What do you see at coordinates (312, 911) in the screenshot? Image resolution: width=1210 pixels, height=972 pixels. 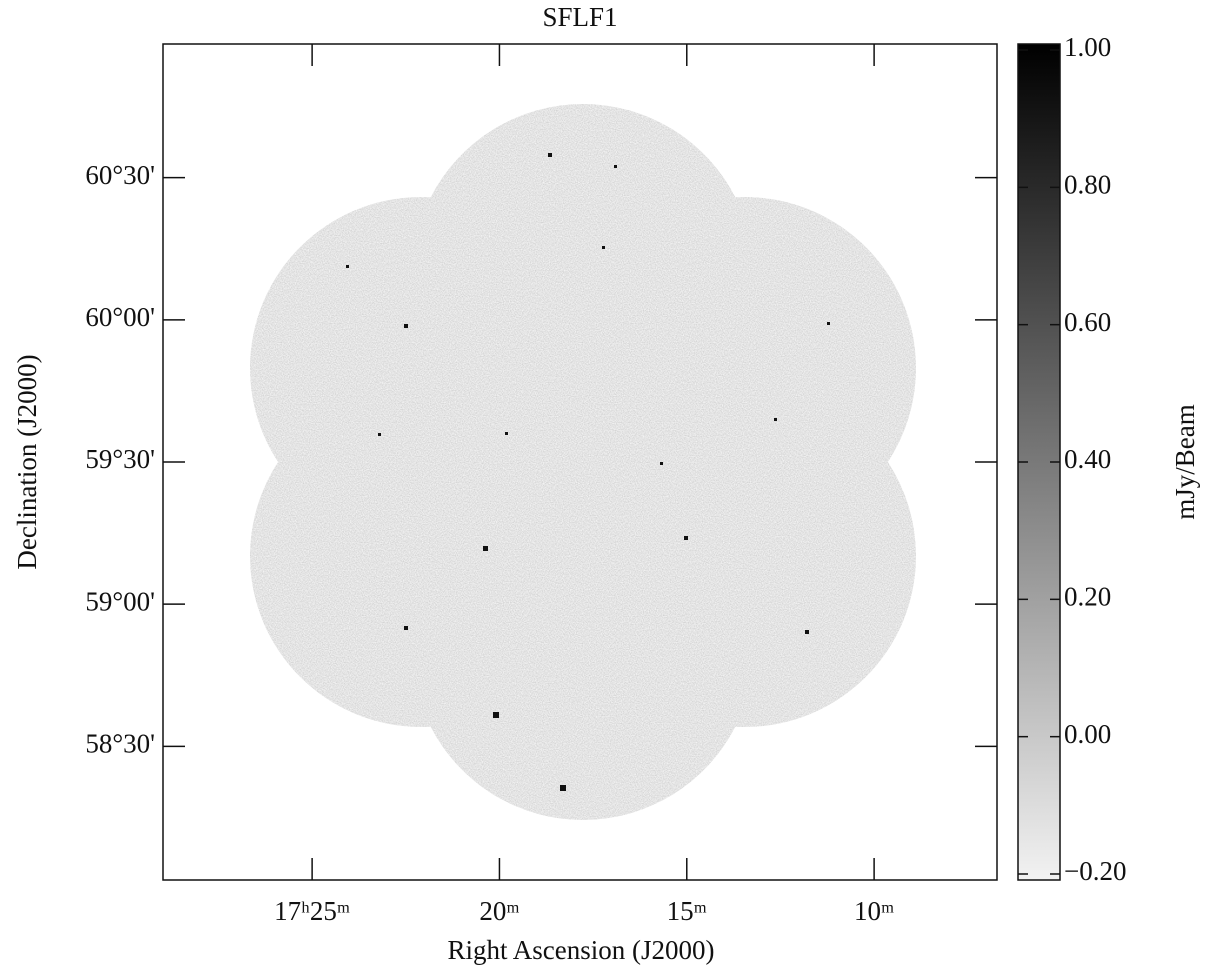 I see `x-tick-label: 17ʰ25ᵐ` at bounding box center [312, 911].